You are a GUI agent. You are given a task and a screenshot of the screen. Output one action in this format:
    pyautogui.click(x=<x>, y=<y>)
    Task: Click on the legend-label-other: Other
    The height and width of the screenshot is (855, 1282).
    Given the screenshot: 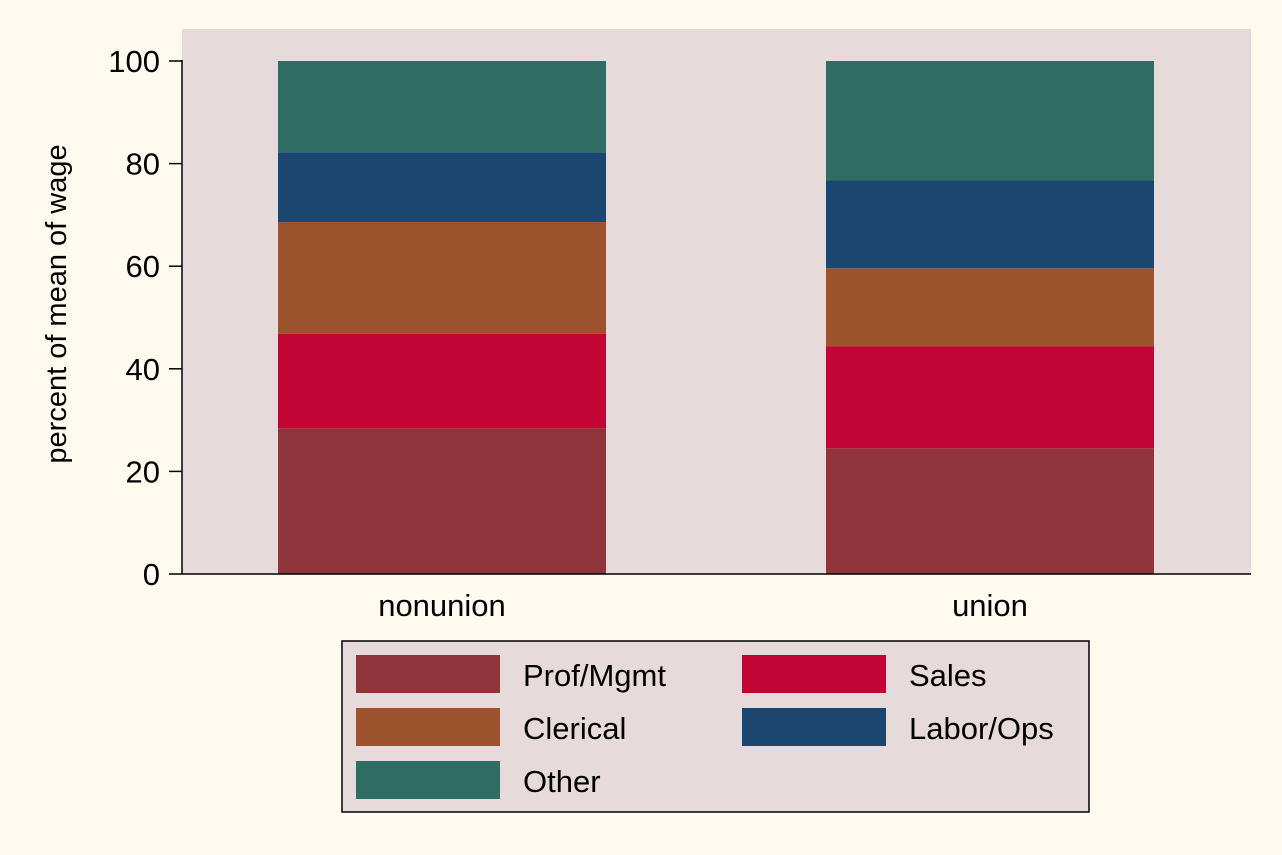 What is the action you would take?
    pyautogui.click(x=562, y=781)
    